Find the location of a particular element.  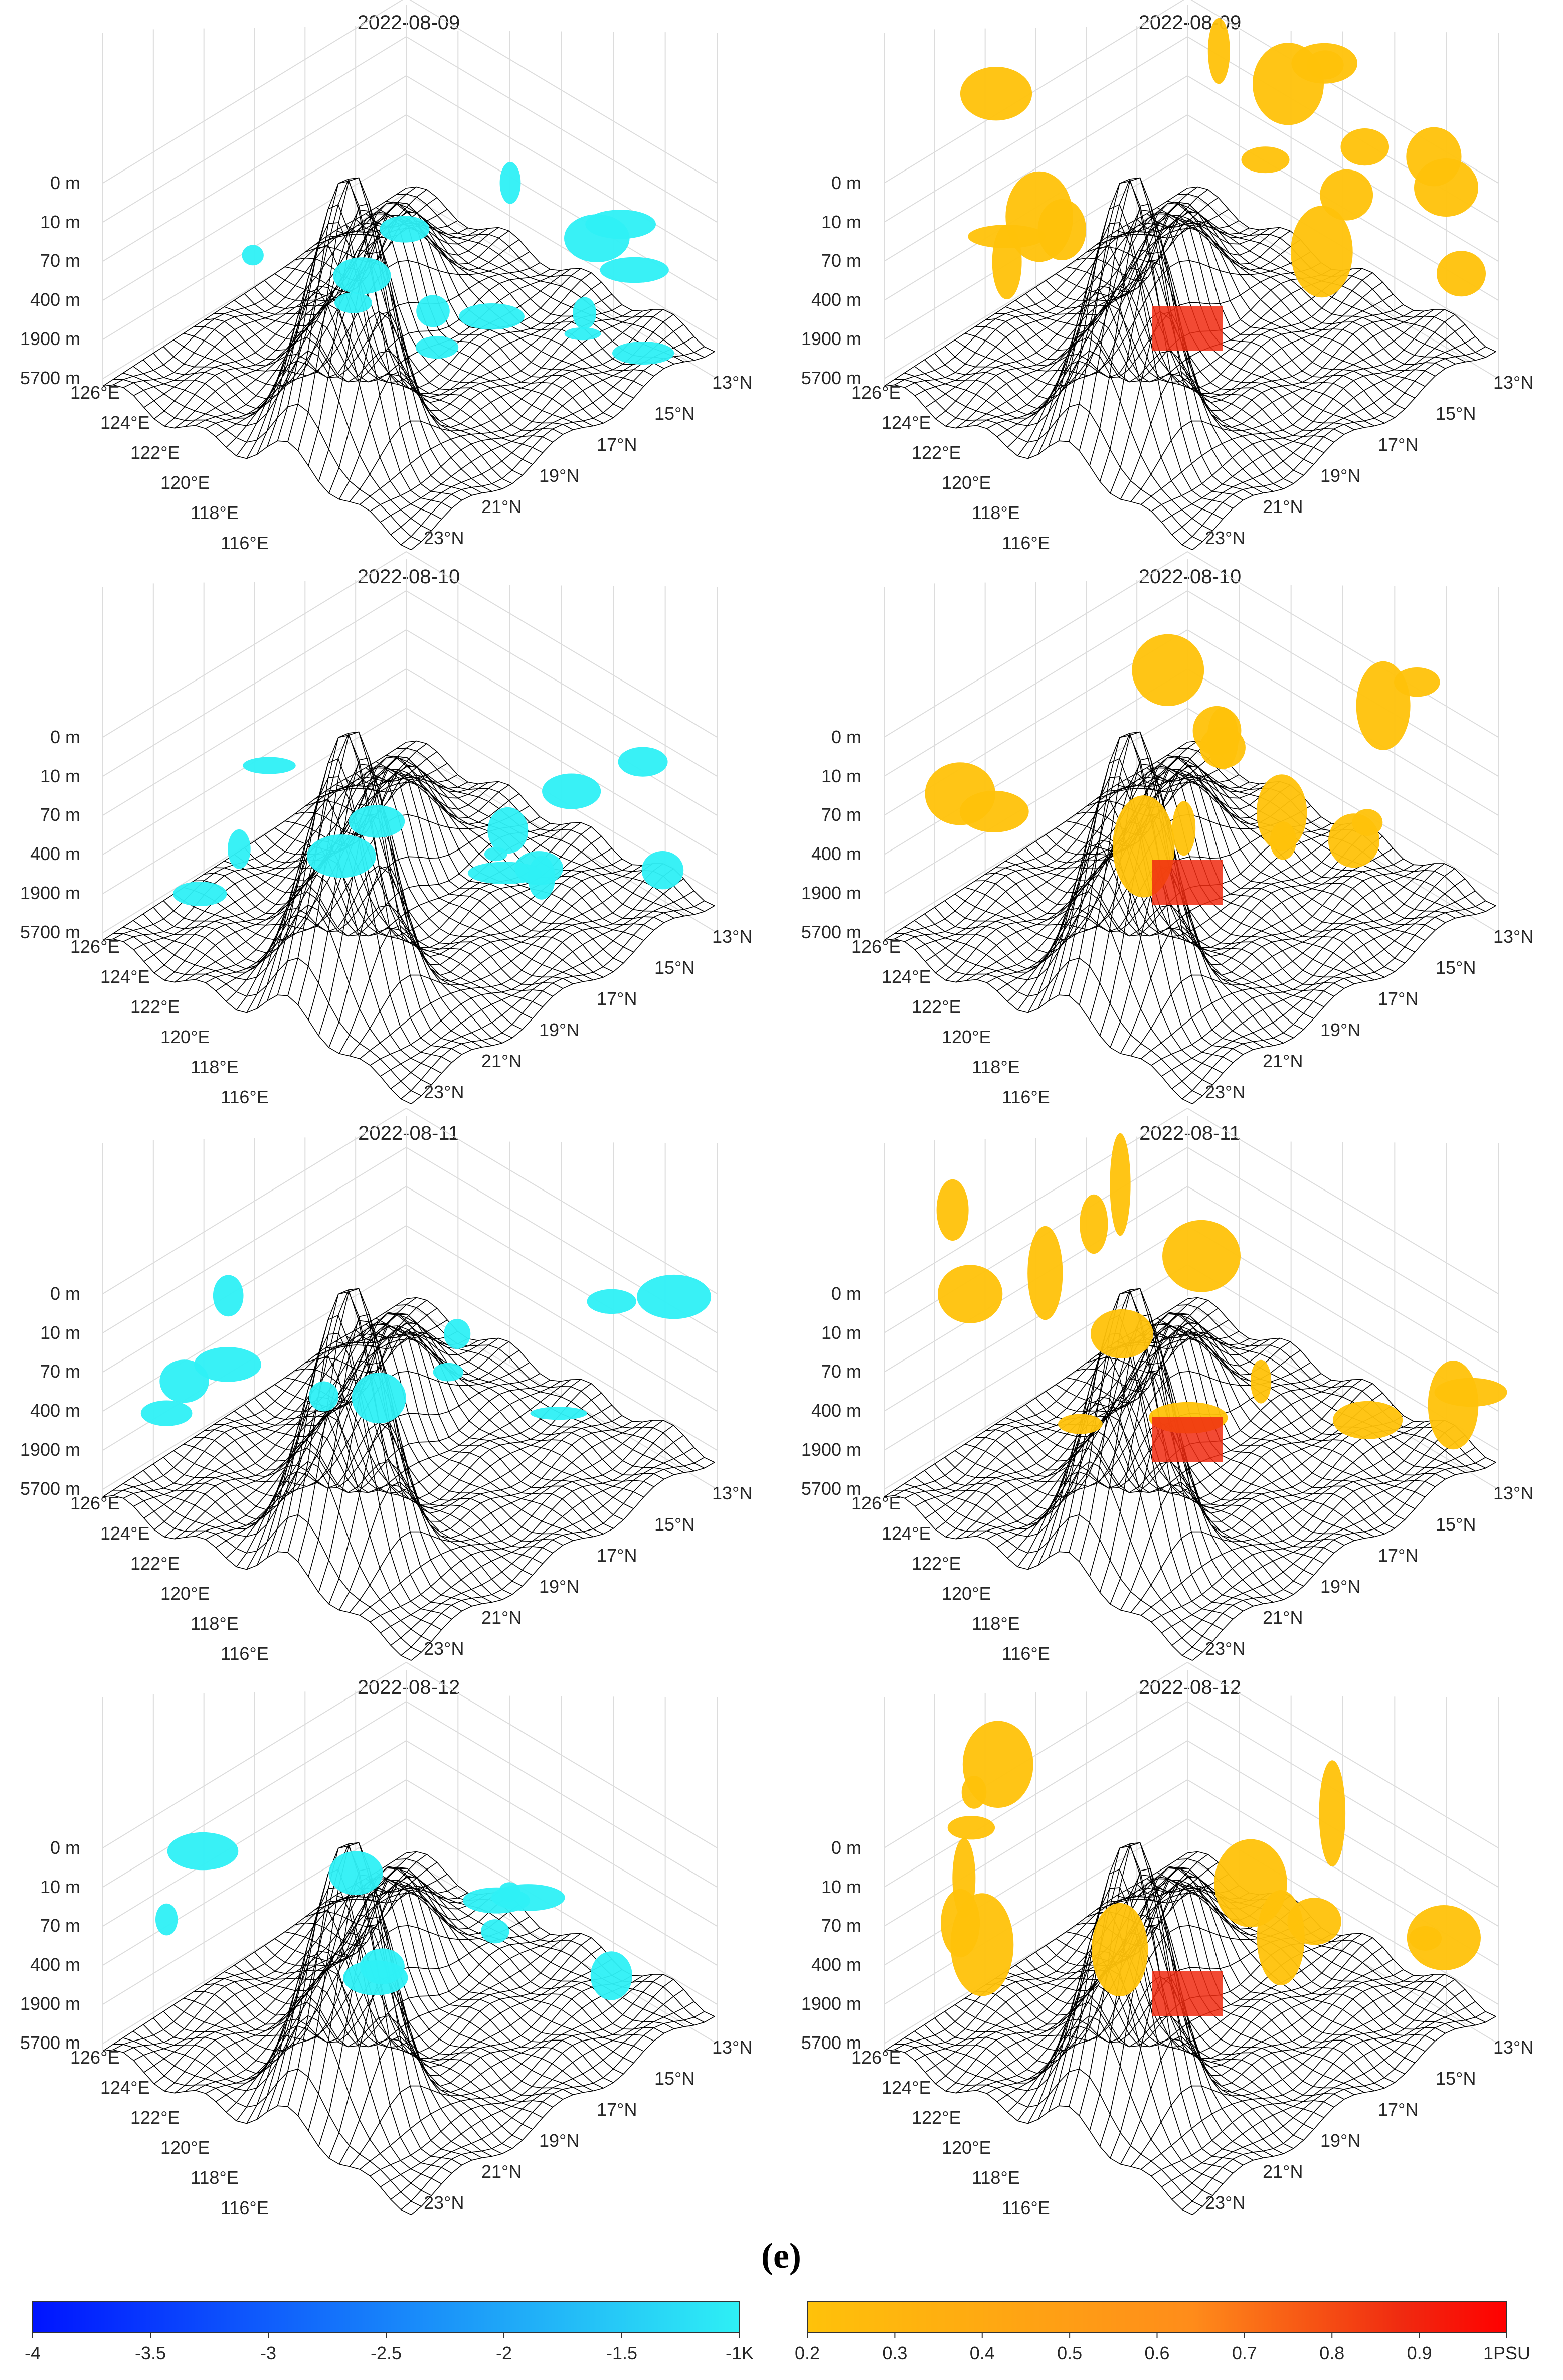

longitude-tick-label: 122°E is located at coordinates (937, 2117).